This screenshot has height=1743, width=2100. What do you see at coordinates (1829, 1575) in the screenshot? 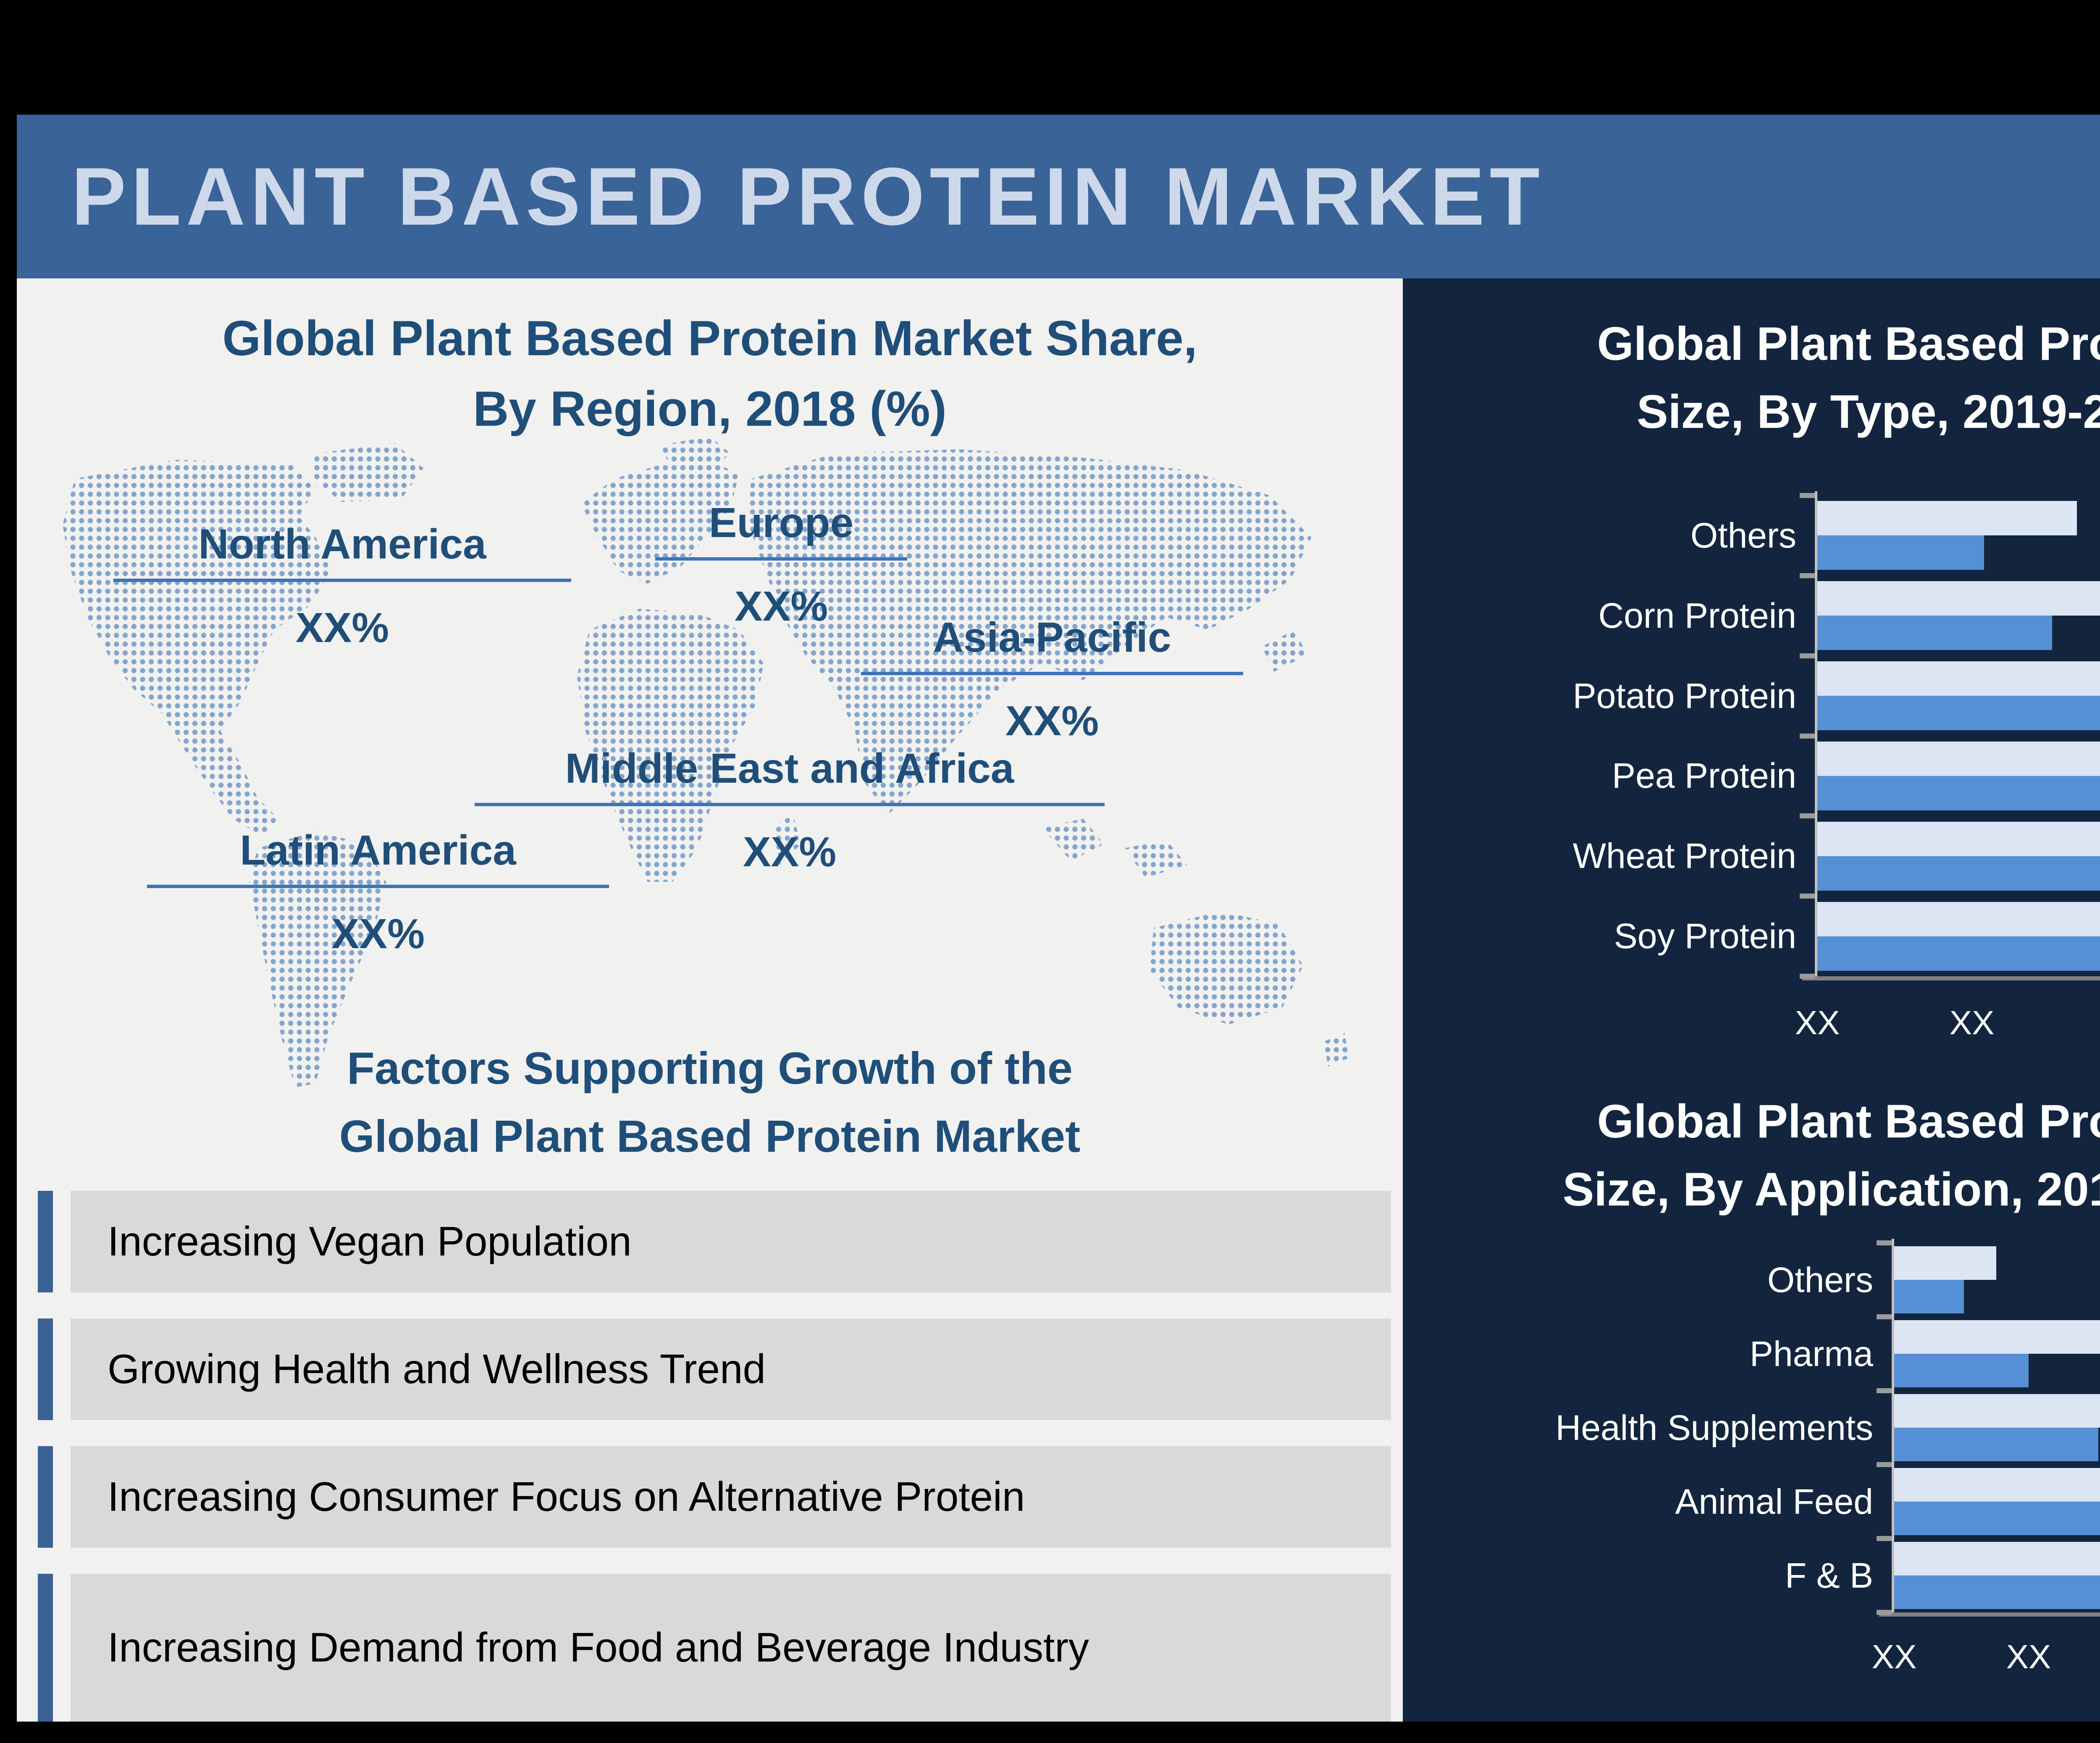
I see `category-label: F & B` at bounding box center [1829, 1575].